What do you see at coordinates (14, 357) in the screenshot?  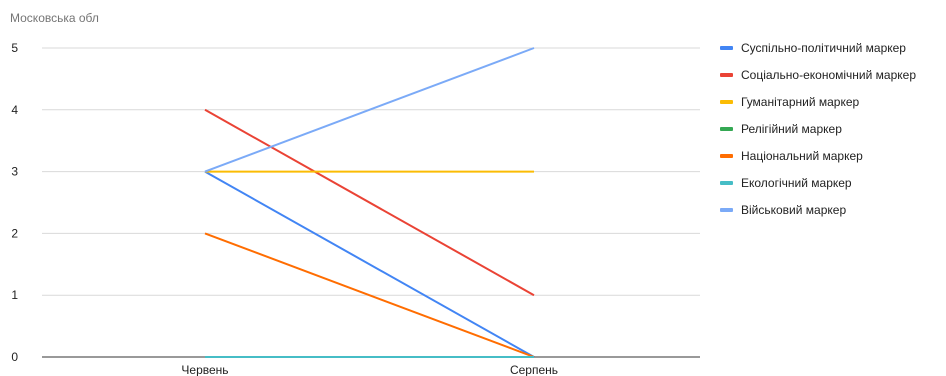 I see `y-tick-label: 0` at bounding box center [14, 357].